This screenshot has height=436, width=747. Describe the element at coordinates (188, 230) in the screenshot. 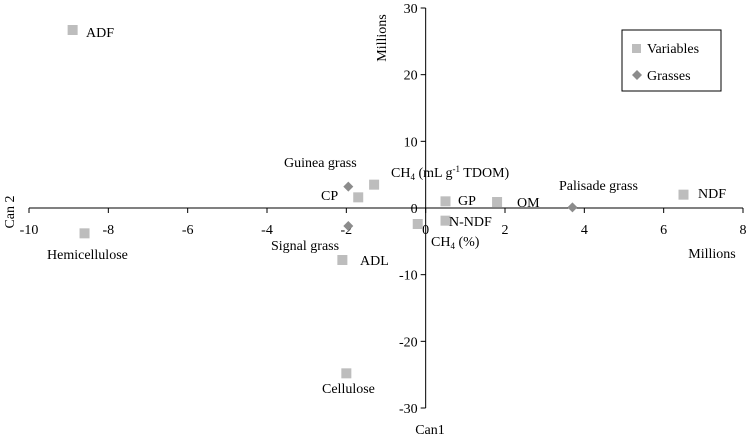

I see `x-tick-label: -6` at that location.